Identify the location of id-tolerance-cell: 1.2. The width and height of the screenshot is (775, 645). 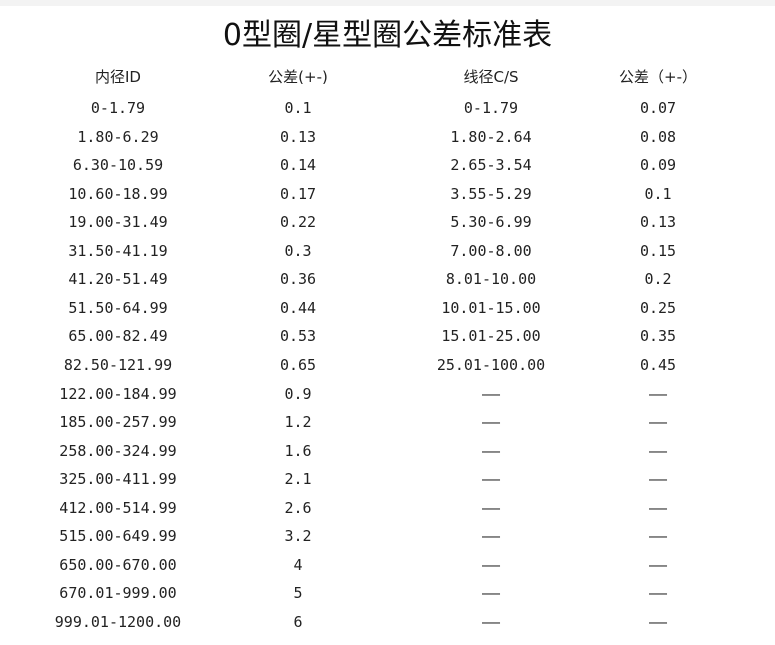
(298, 422).